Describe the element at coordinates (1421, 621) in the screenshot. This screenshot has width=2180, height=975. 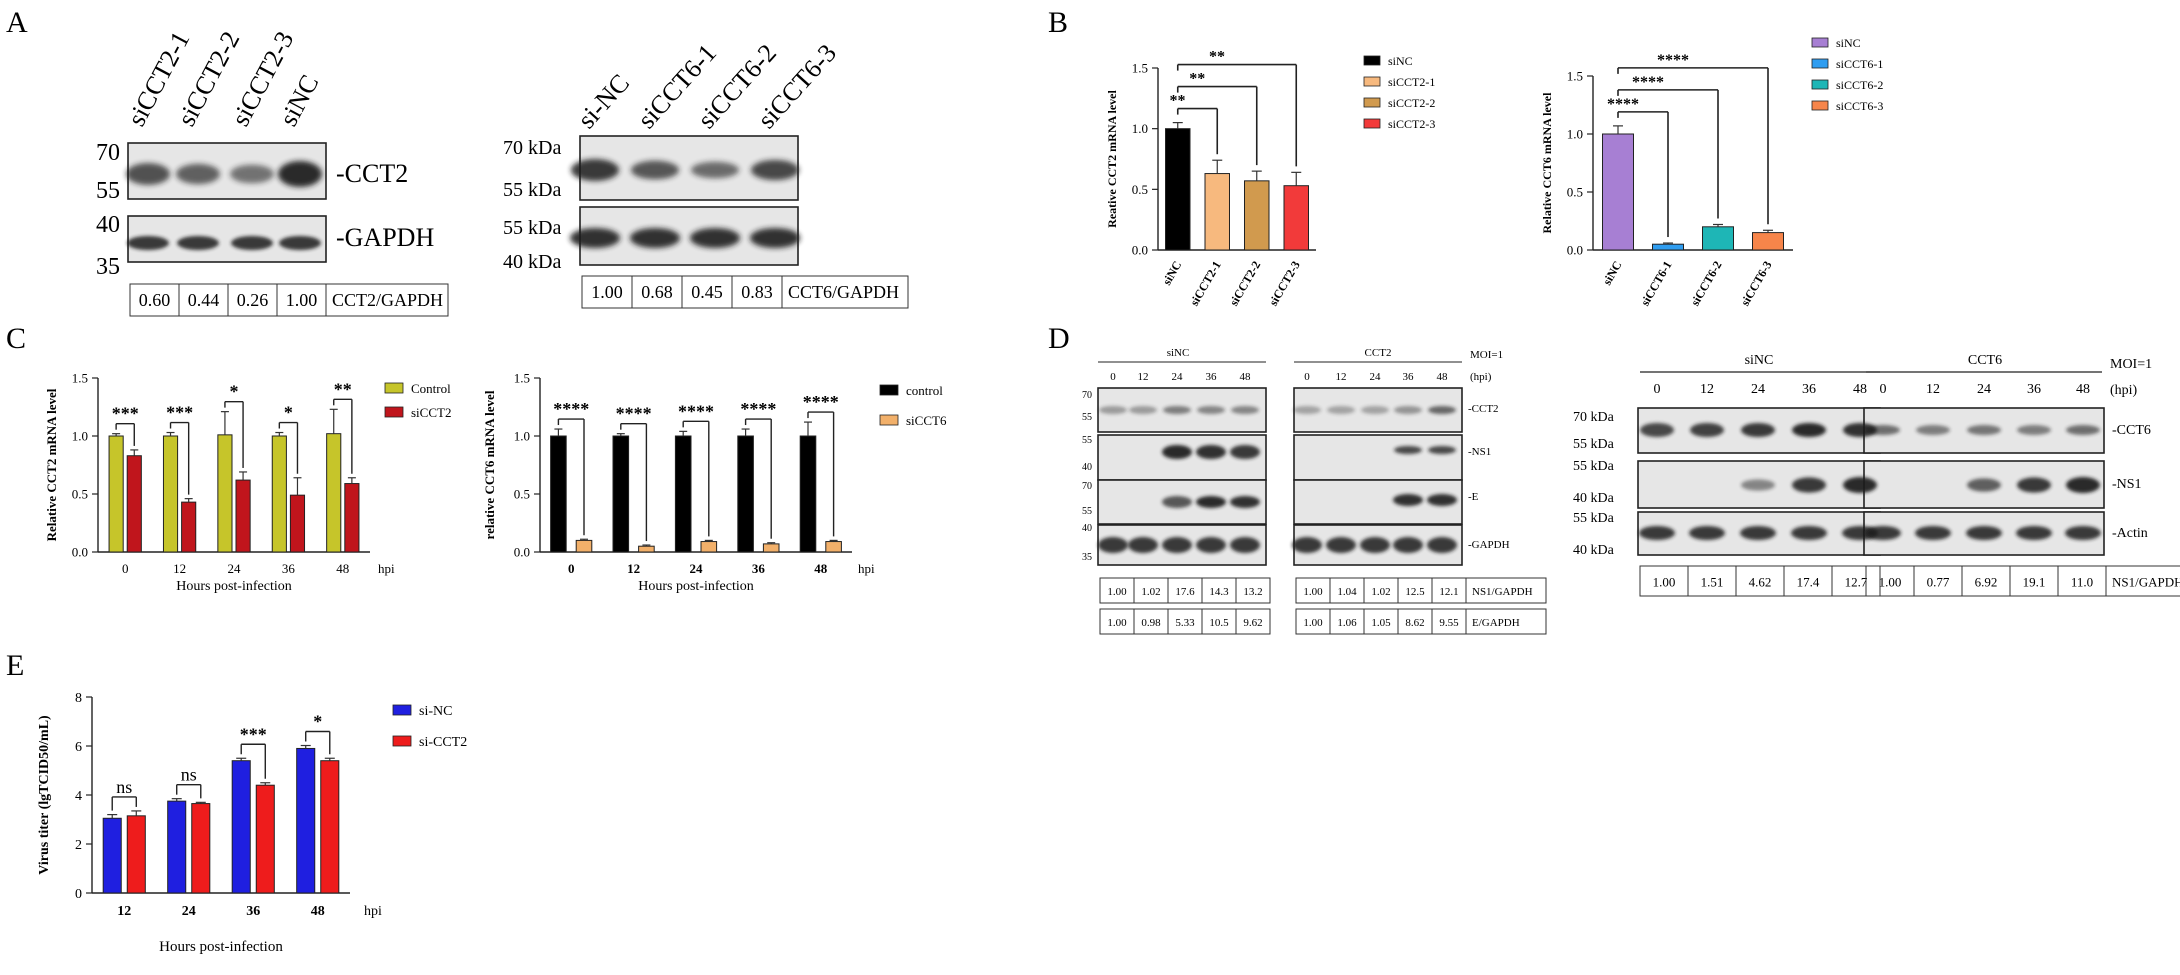
I see `quant-row-e-cct2: 1.00 1.06 1.05 8.62 9.55 E/GAPDH` at that location.